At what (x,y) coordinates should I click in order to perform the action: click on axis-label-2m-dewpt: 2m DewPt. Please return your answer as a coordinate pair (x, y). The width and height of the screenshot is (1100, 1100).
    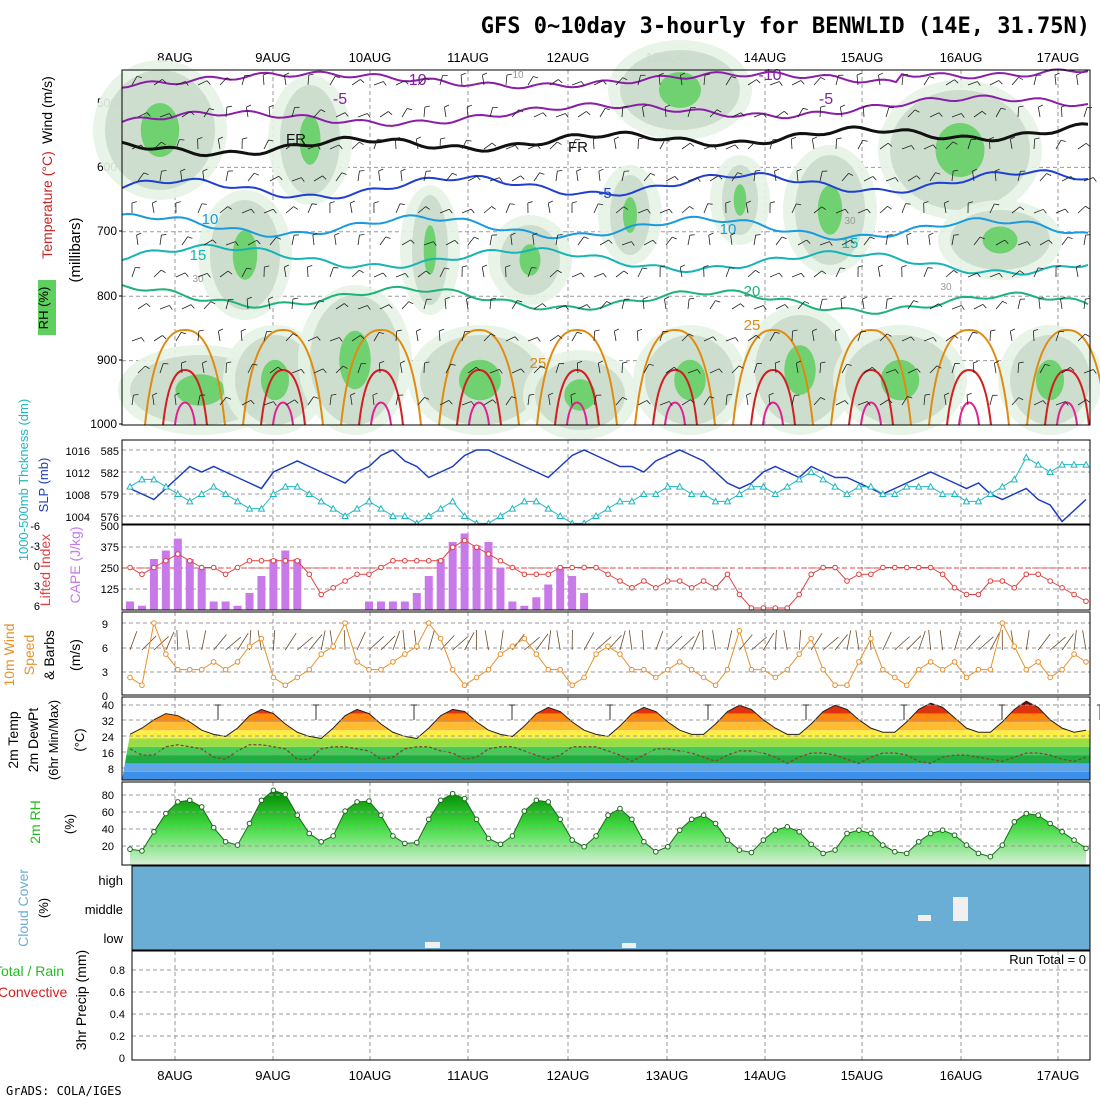
    Looking at the image, I should click on (33, 740).